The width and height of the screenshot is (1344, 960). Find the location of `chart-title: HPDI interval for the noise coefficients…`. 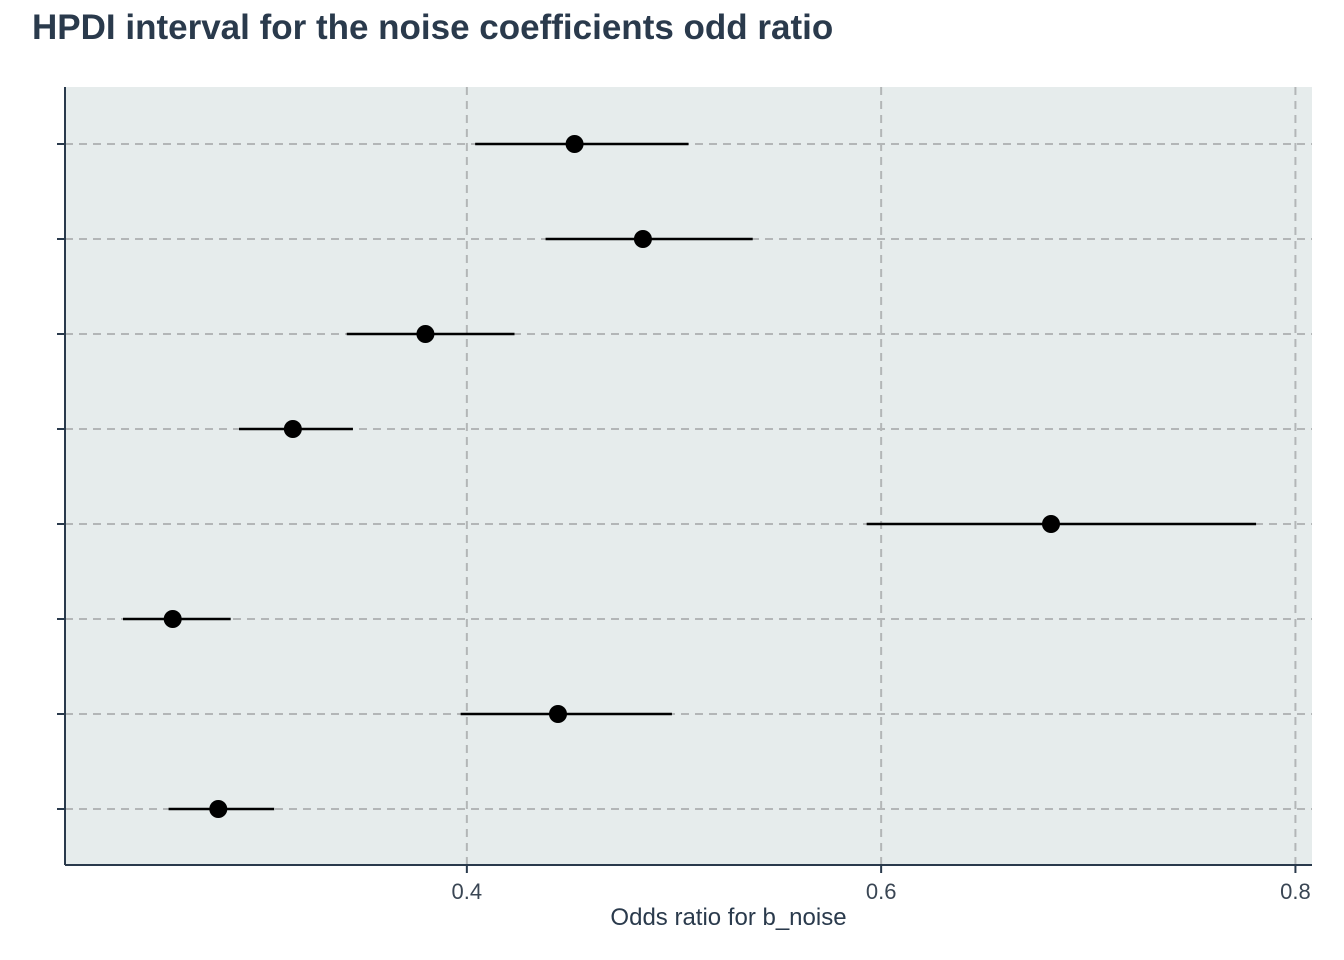

chart-title: HPDI interval for the noise coefficients… is located at coordinates (433, 27).